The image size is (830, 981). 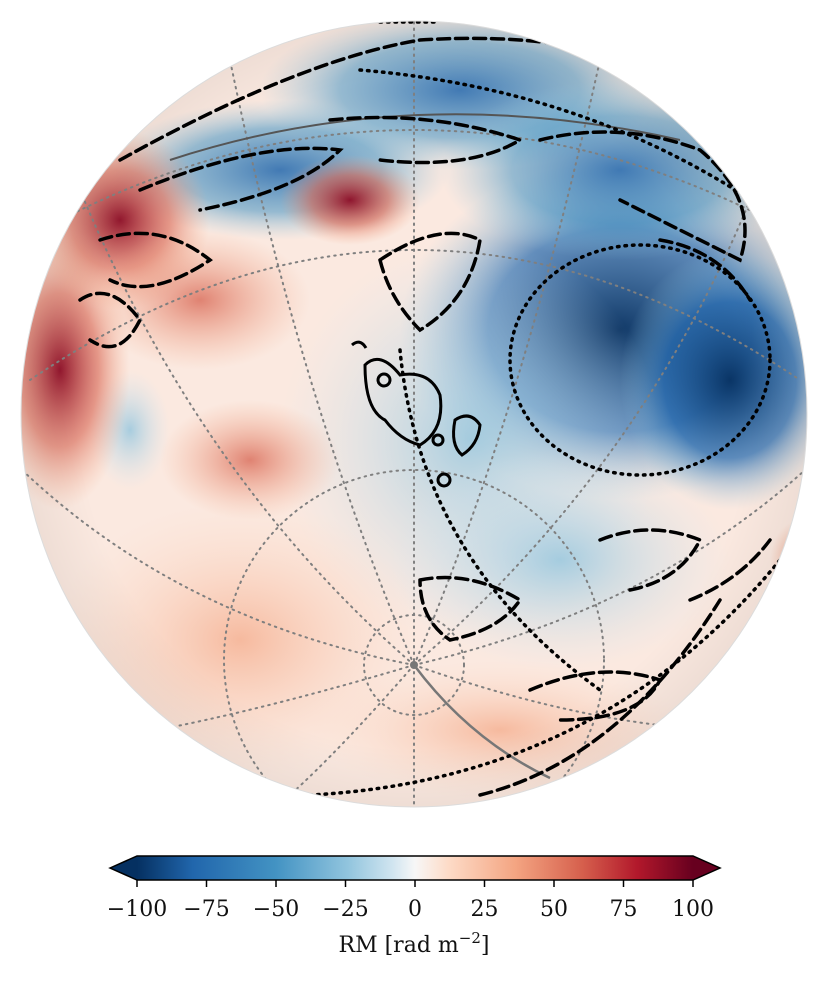 I want to click on graticule-parallel-far-north, so click(x=415, y=175).